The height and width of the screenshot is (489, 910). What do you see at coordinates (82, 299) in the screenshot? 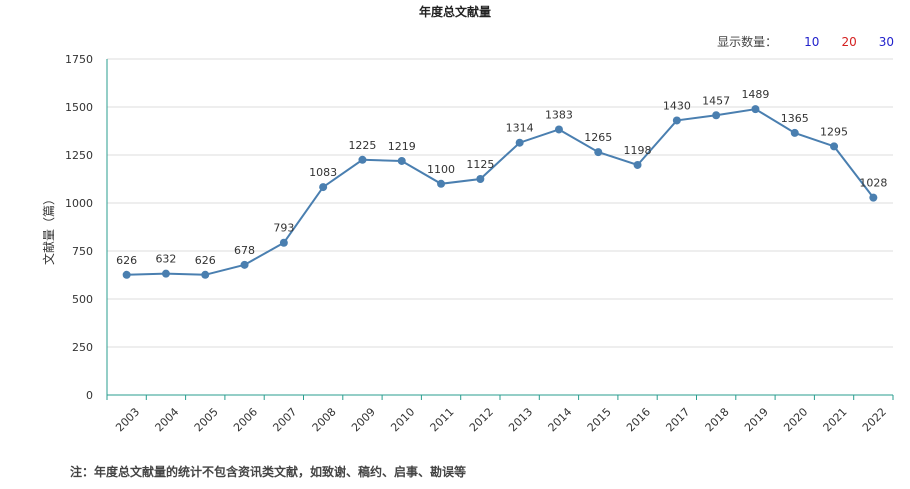
I see `y-tick-label: 500` at bounding box center [82, 299].